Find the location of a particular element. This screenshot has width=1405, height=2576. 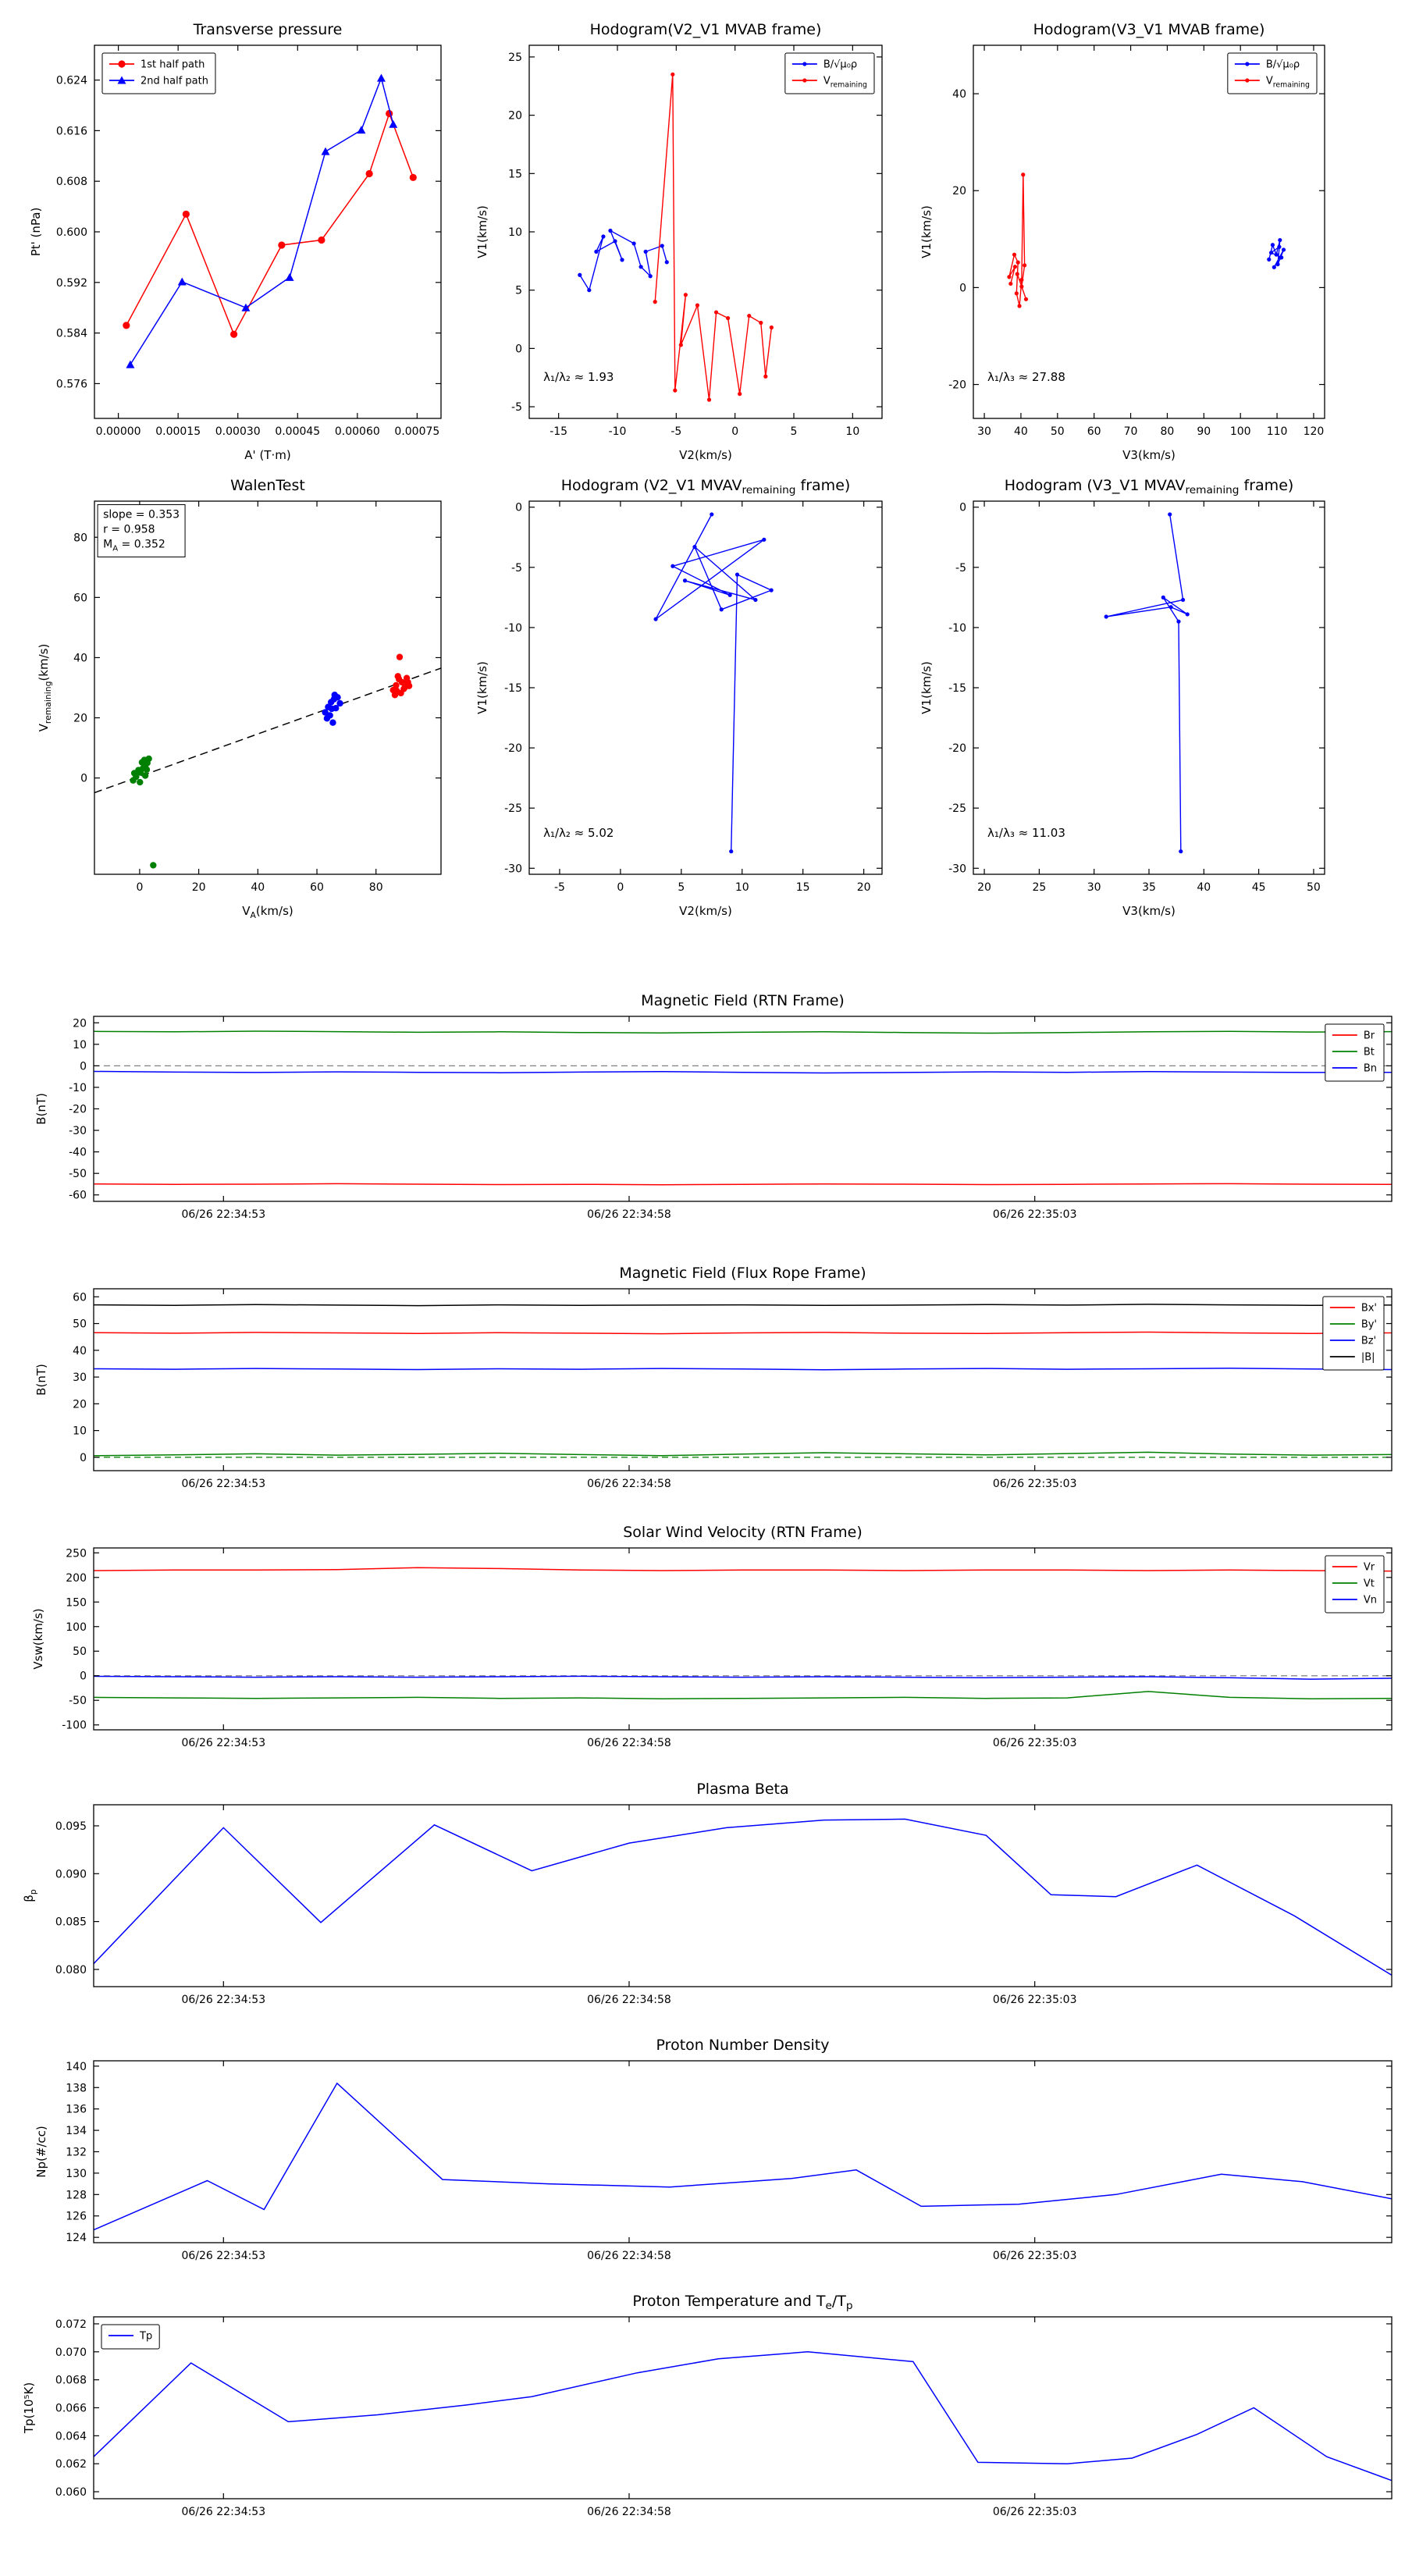

x-tick-label: -15 is located at coordinates (558, 431).